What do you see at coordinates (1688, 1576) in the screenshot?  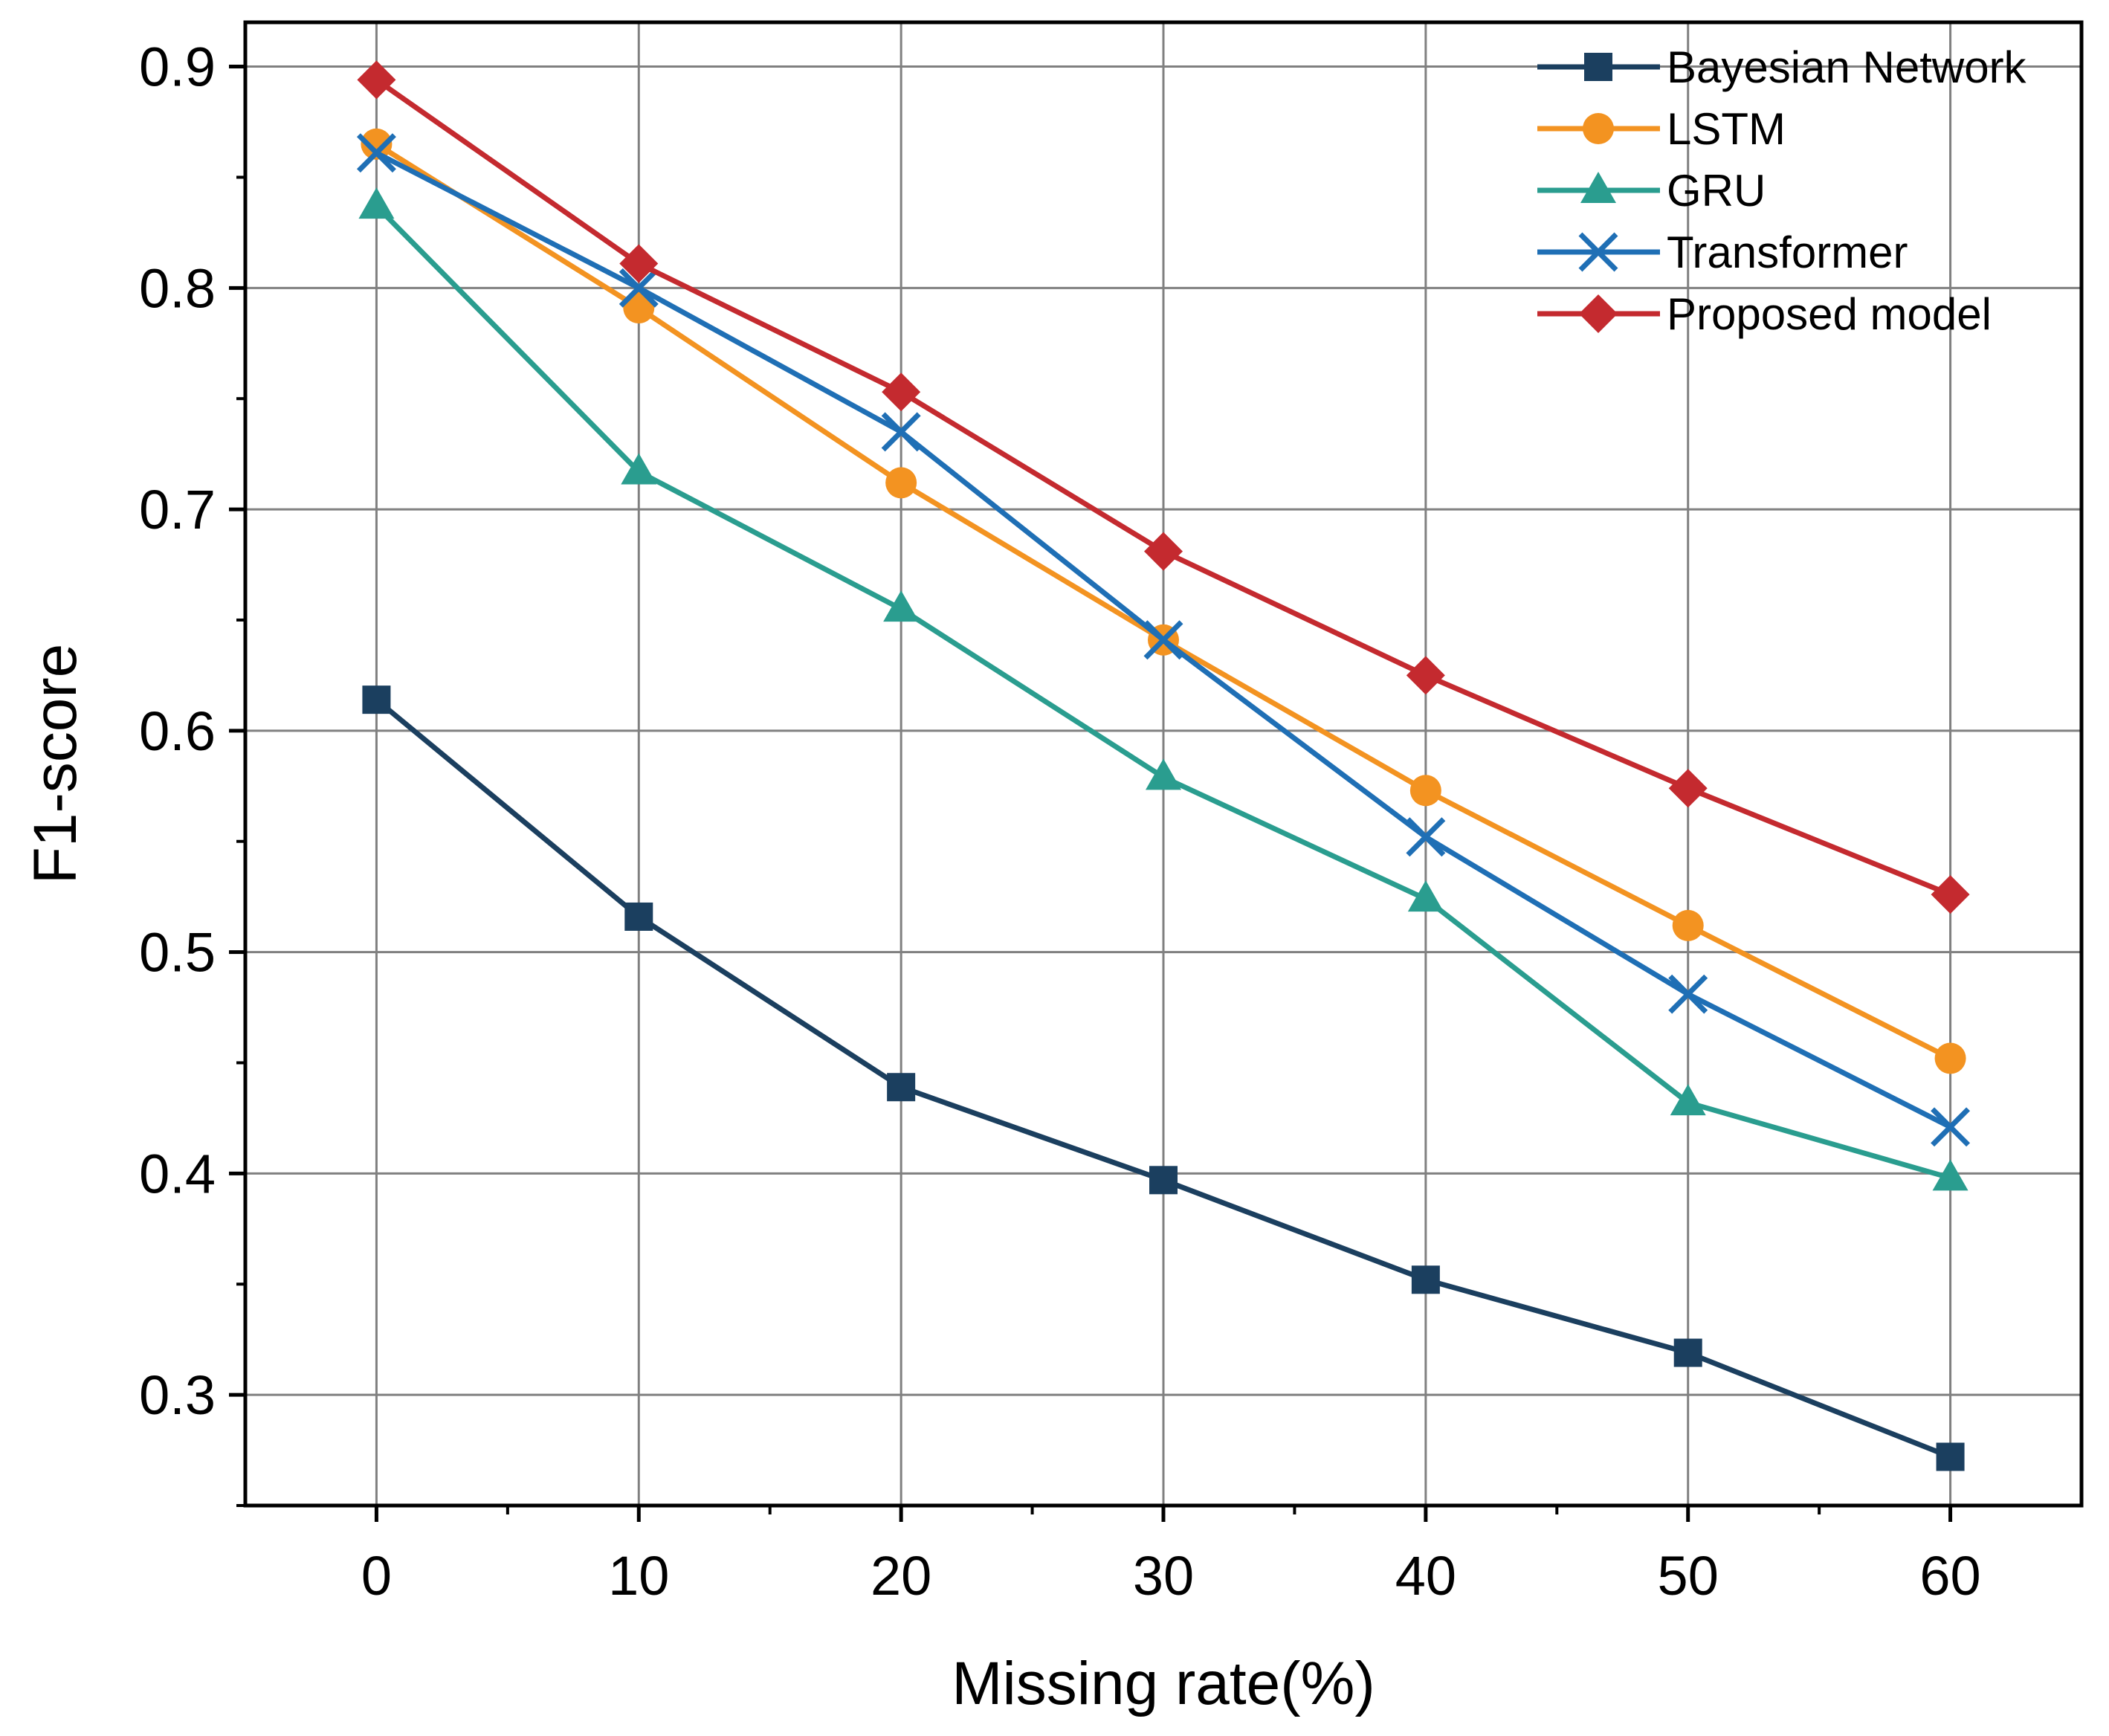 I see `x-tick-label: 50` at bounding box center [1688, 1576].